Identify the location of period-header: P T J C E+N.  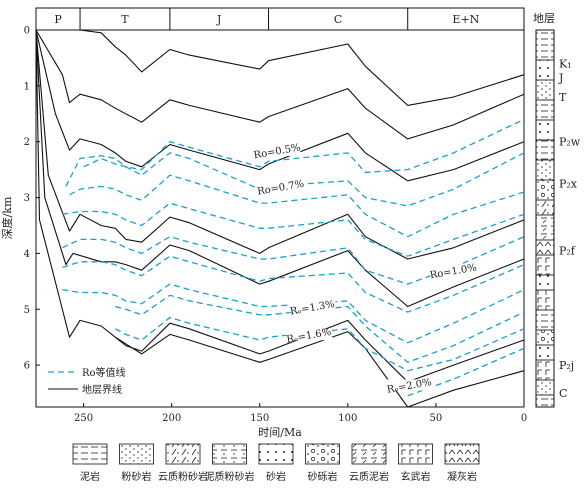
(280, 19).